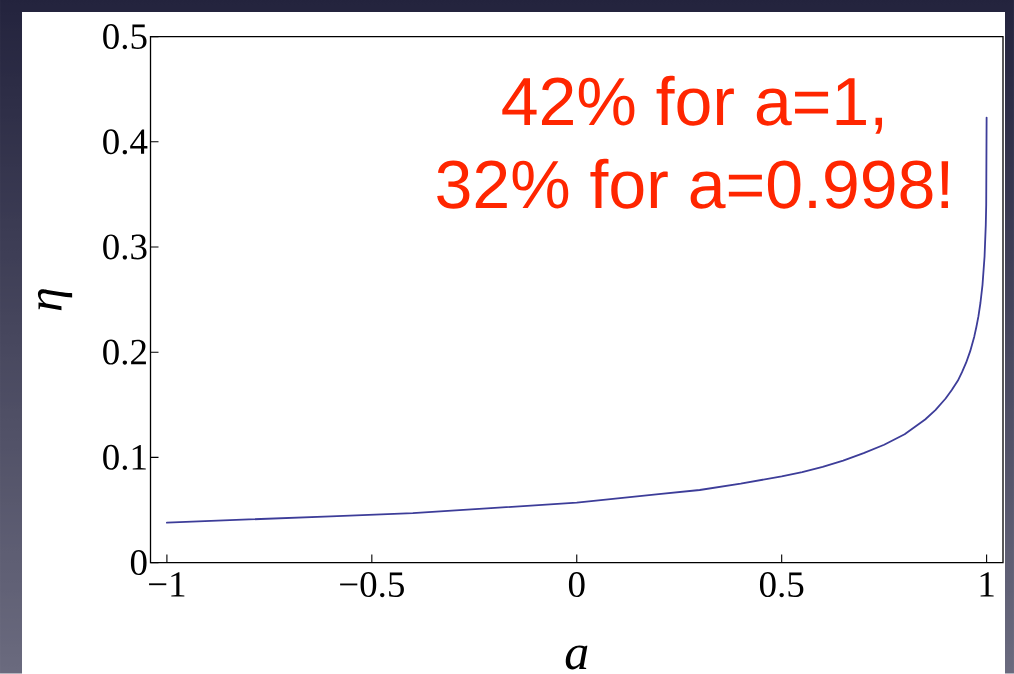  What do you see at coordinates (167, 584) in the screenshot?
I see `x-tick-label: −1` at bounding box center [167, 584].